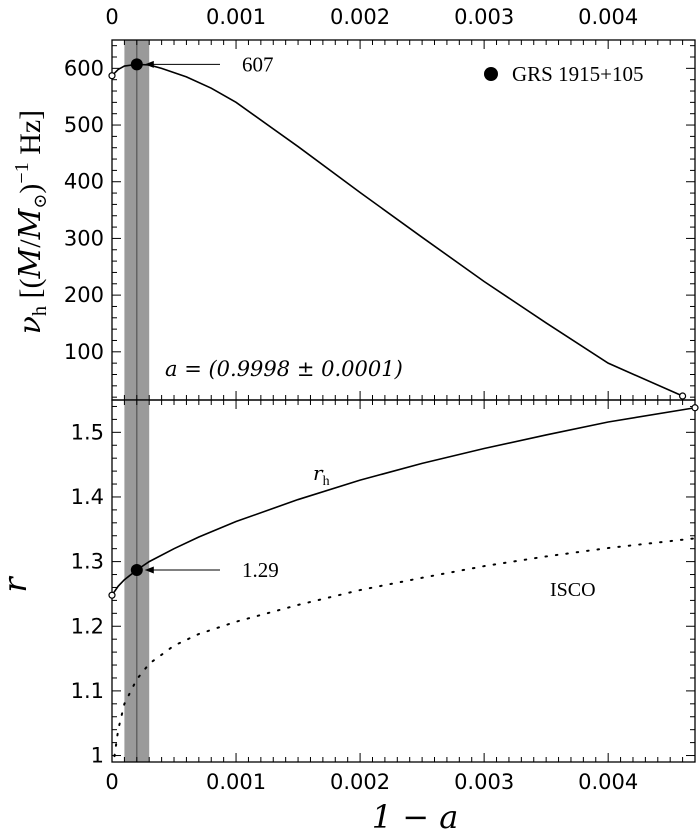  What do you see at coordinates (87, 562) in the screenshot?
I see `bottom-y-tick-label: 1.3` at bounding box center [87, 562].